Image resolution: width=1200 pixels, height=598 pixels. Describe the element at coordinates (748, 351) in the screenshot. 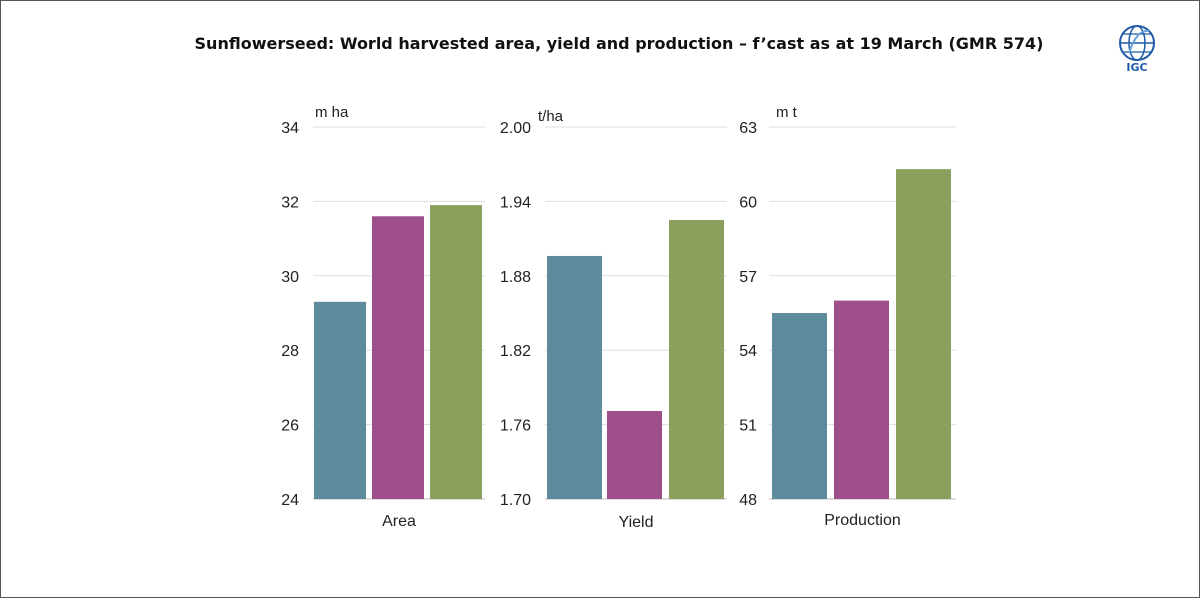

I see `y-tick-label: 54` at that location.